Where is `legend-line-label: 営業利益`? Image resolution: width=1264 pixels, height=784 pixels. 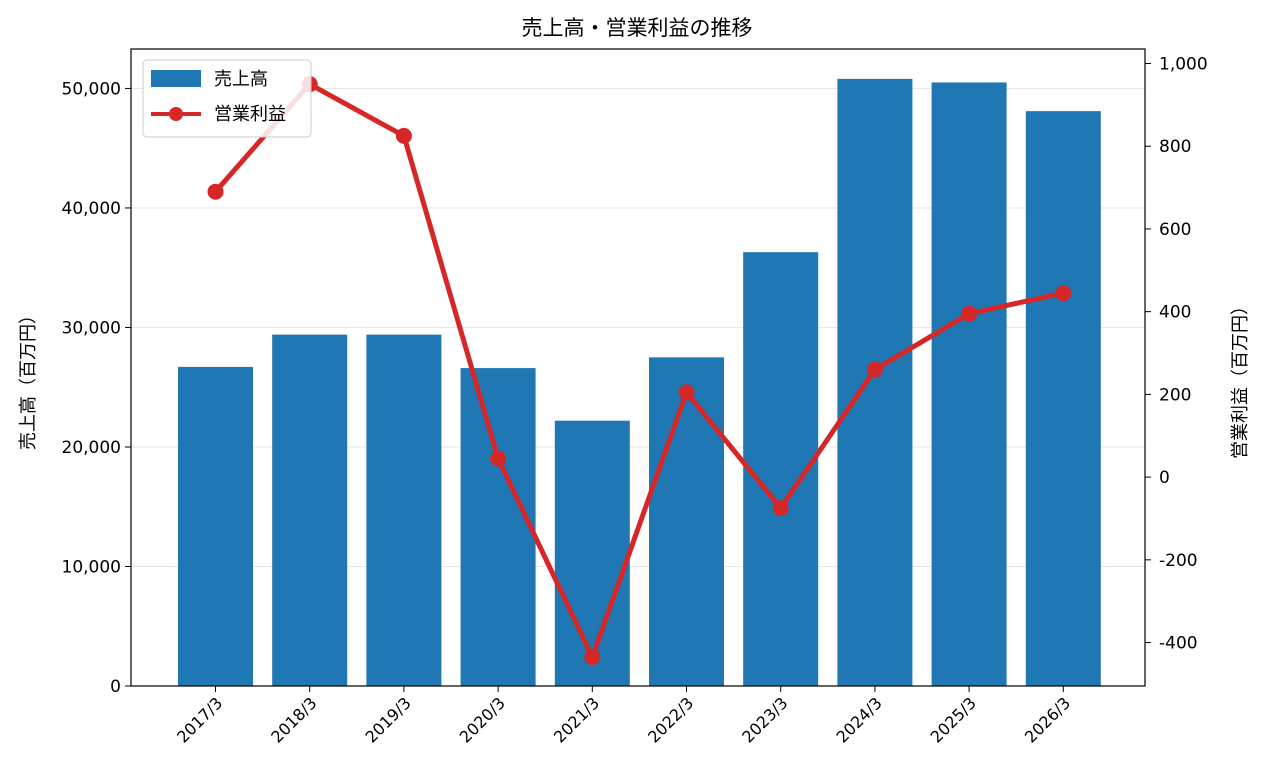 legend-line-label: 営業利益 is located at coordinates (250, 114).